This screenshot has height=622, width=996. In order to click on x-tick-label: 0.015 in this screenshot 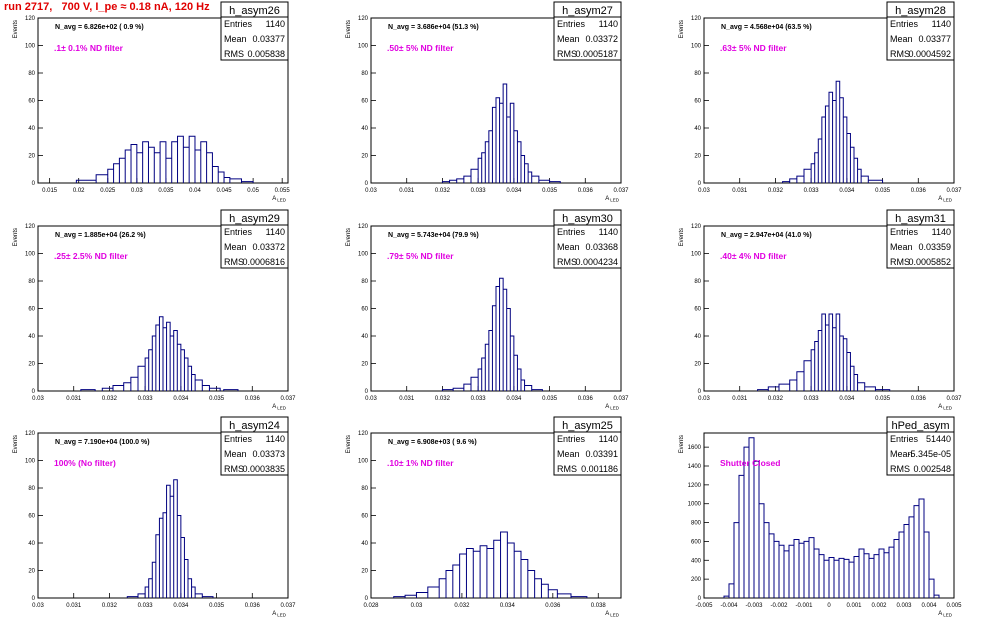, I will do `click(50, 191)`.